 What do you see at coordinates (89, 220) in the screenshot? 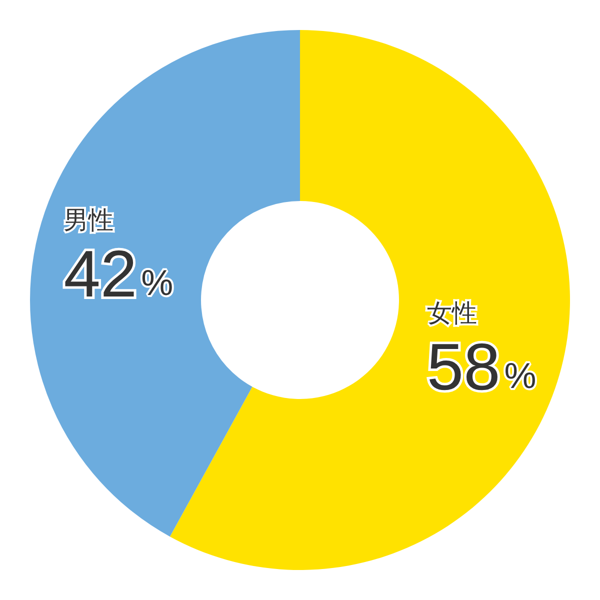
I see `slice-label: 男性` at bounding box center [89, 220].